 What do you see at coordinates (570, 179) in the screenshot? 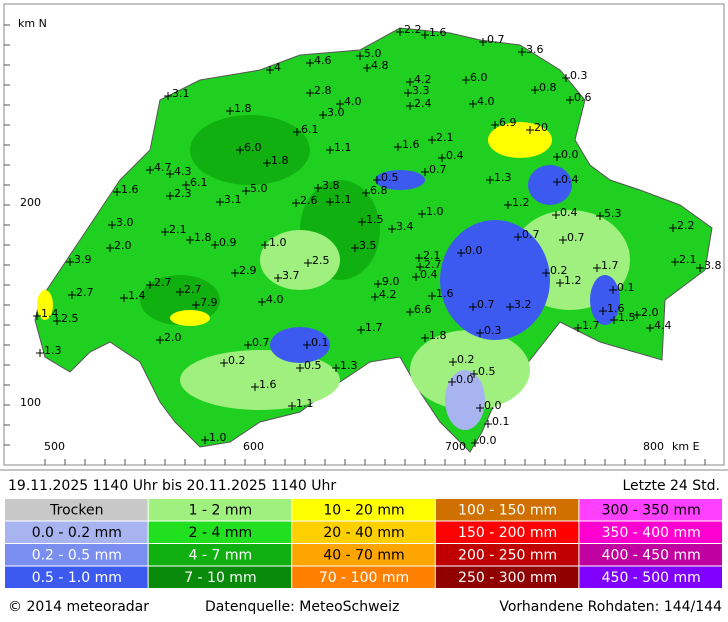
I see `station-value: 0.4` at bounding box center [570, 179].